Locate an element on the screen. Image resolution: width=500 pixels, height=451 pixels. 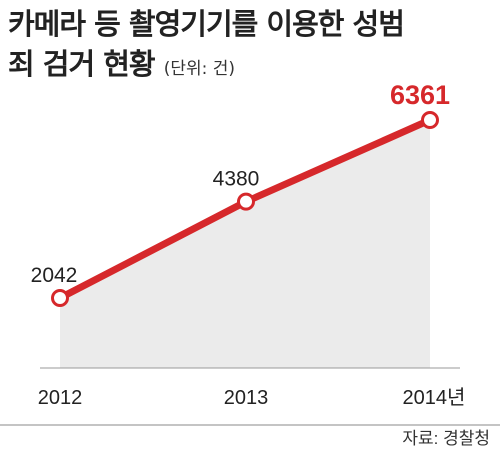
chart-title: 카메라 등 촬영기기를 이용한 성범죄 검거 현황 is located at coordinates (206, 44).